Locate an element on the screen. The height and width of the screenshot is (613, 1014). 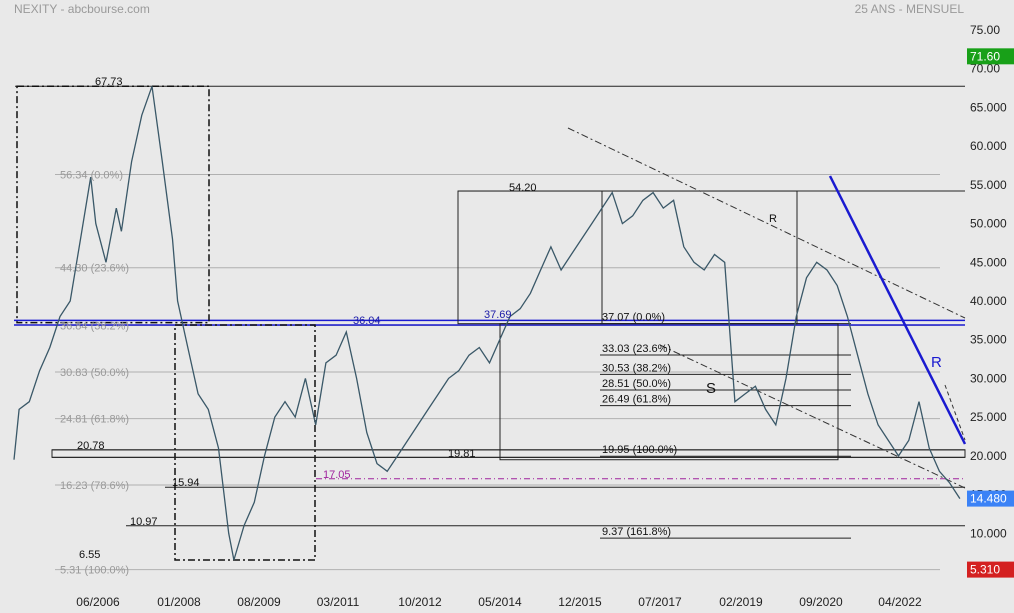
price-label: 15.94 is located at coordinates (186, 483).